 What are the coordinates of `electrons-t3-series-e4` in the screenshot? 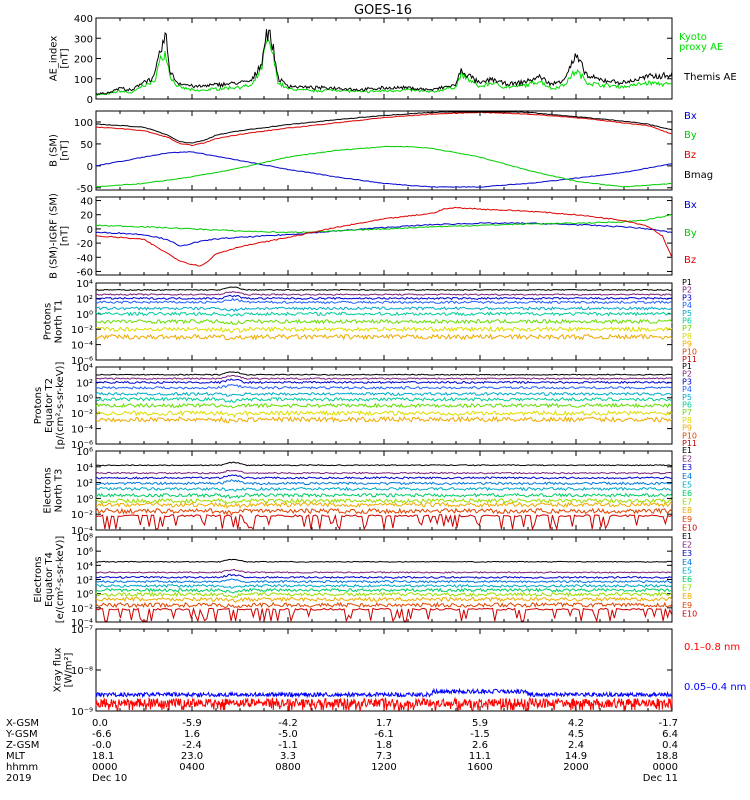 It's located at (384, 482).